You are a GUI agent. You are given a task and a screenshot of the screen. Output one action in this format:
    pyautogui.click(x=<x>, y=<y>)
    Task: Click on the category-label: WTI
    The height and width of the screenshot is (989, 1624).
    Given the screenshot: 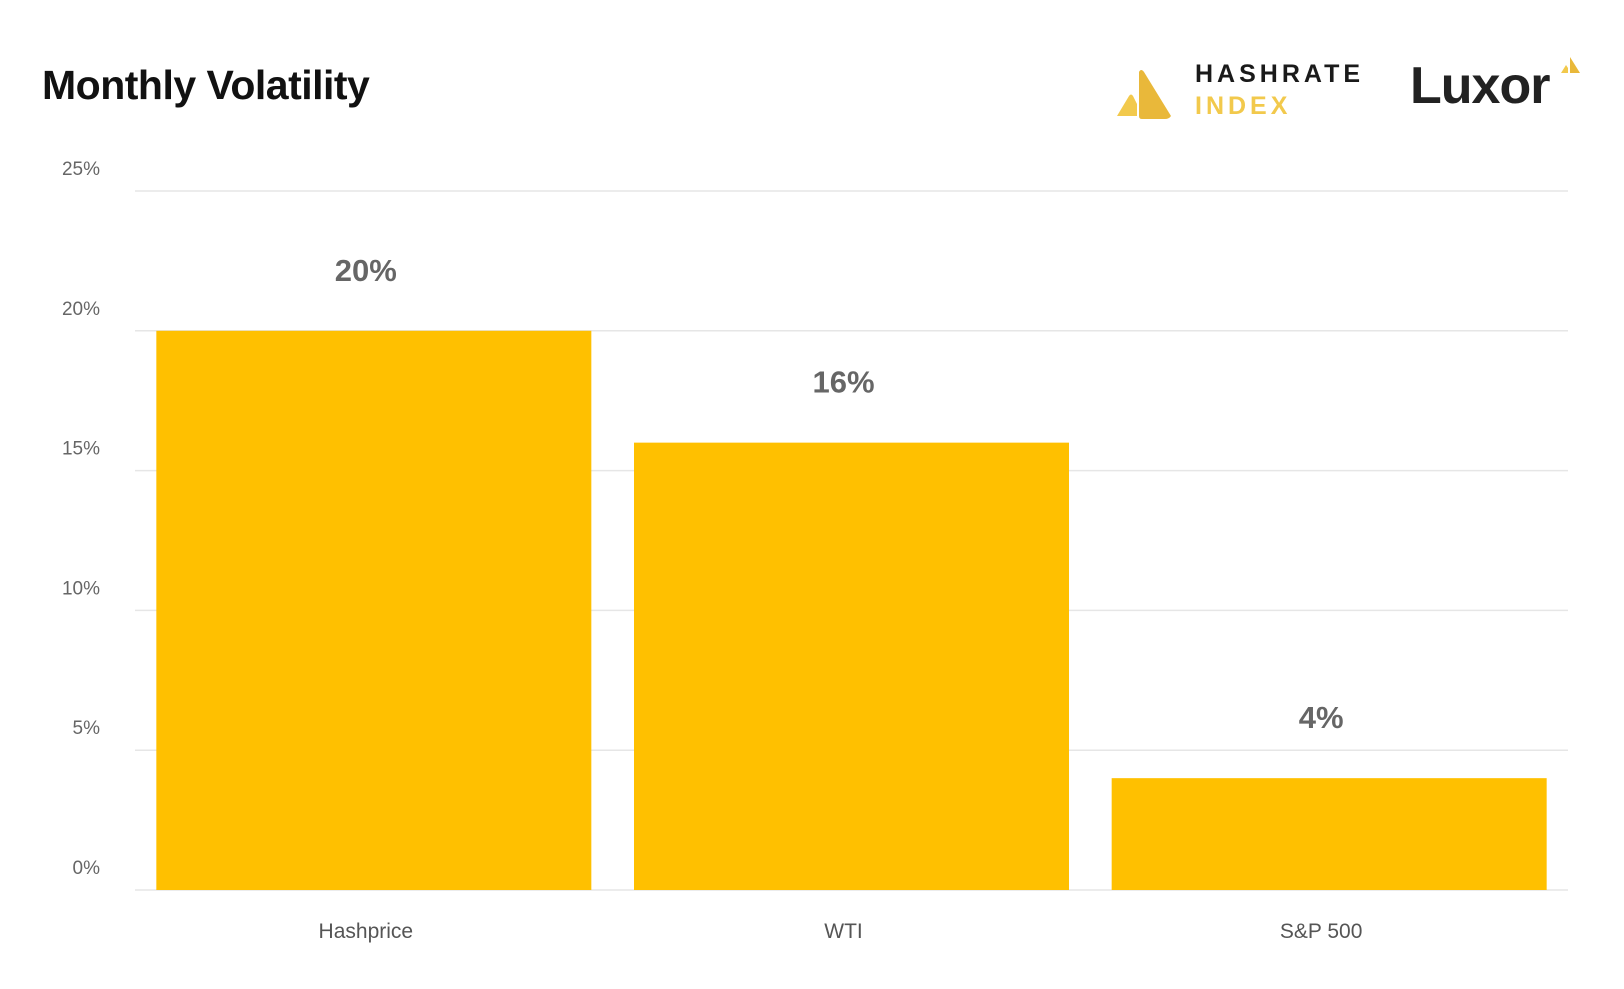 What is the action you would take?
    pyautogui.click(x=843, y=931)
    